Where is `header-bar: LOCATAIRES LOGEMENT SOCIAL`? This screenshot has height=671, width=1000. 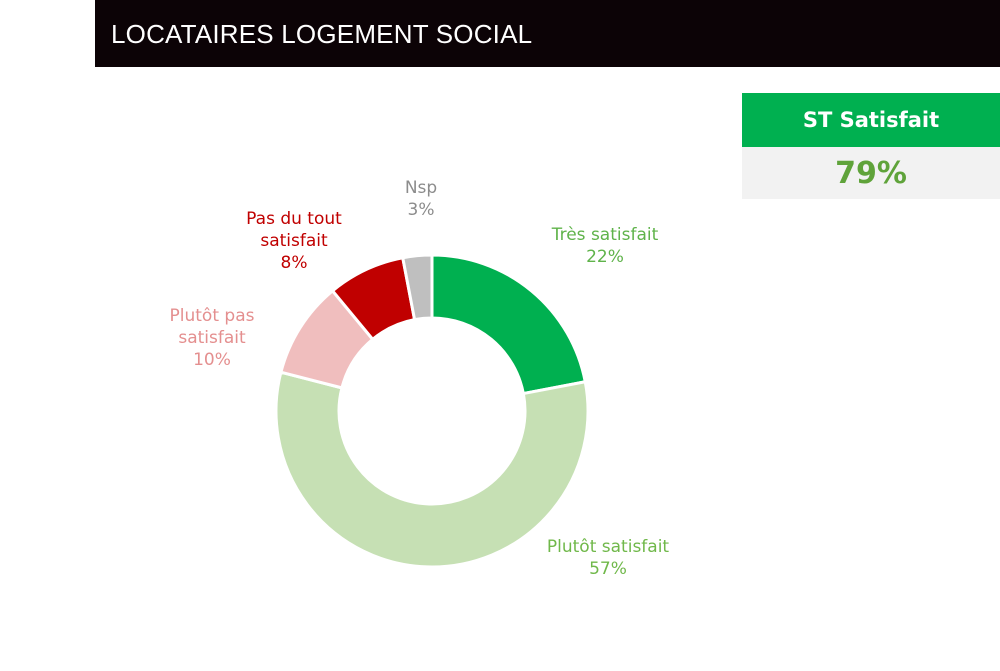 header-bar: LOCATAIRES LOGEMENT SOCIAL is located at coordinates (547, 33).